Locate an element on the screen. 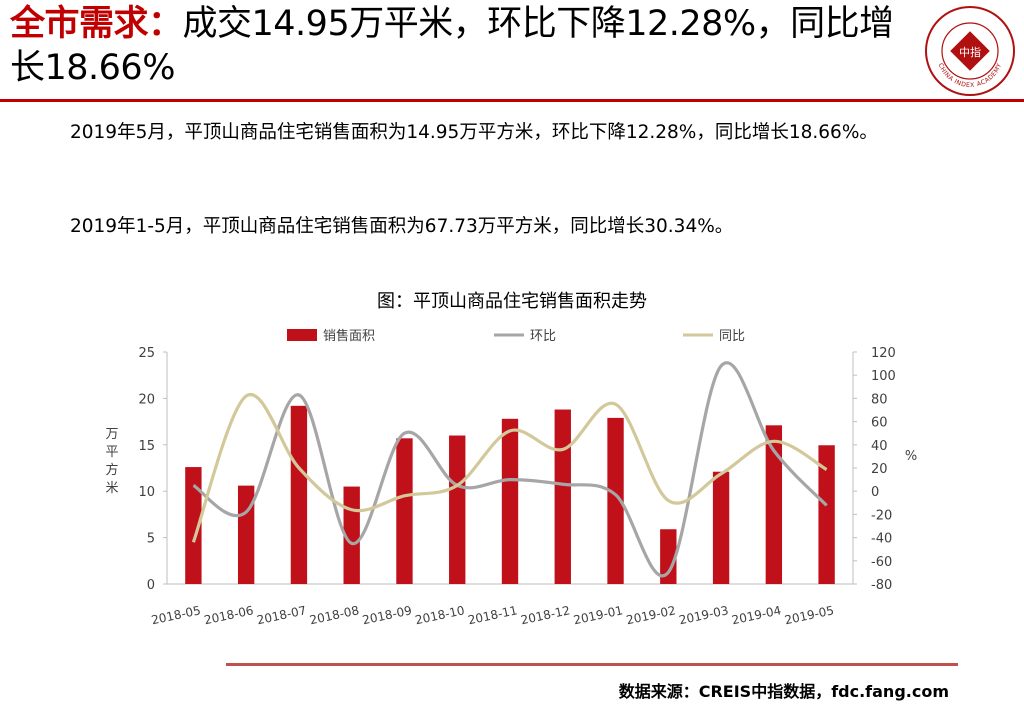 The image size is (1024, 709). y2-tick-label: 60 is located at coordinates (879, 423).